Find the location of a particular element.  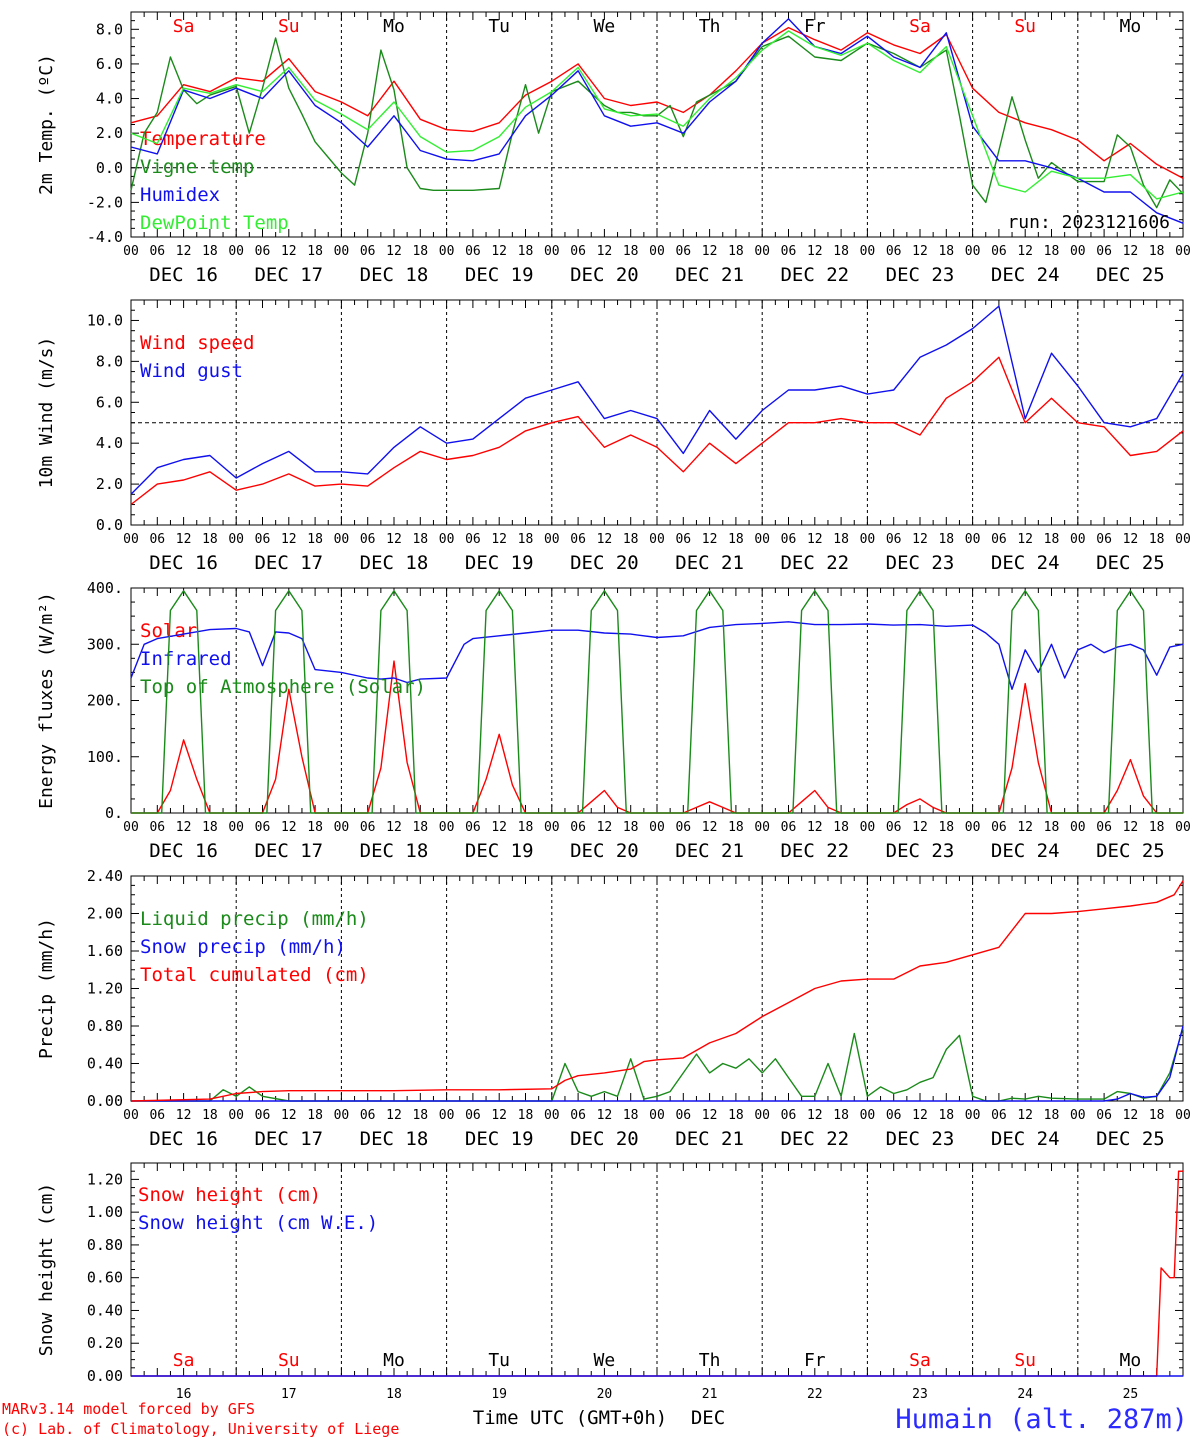

day-label-bottom: Sa is located at coordinates (184, 1360).